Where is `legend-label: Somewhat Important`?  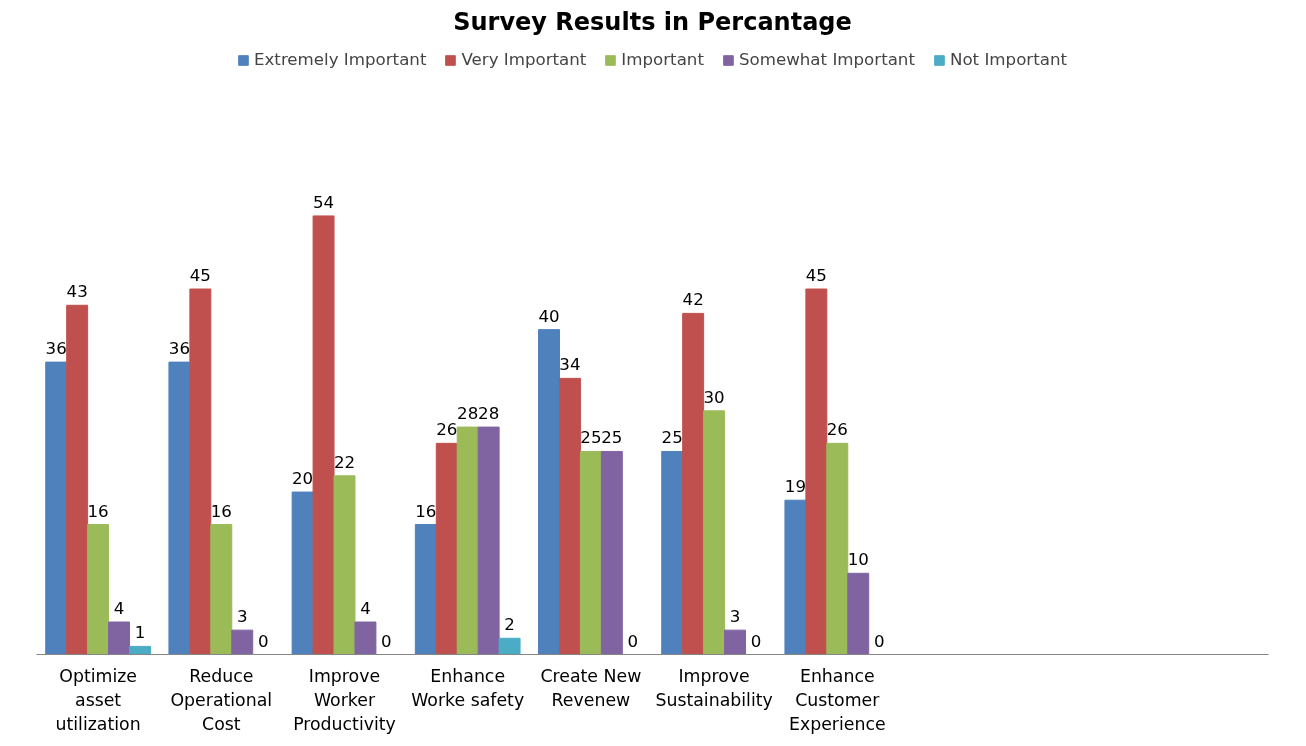
legend-label: Somewhat Important is located at coordinates (826, 59).